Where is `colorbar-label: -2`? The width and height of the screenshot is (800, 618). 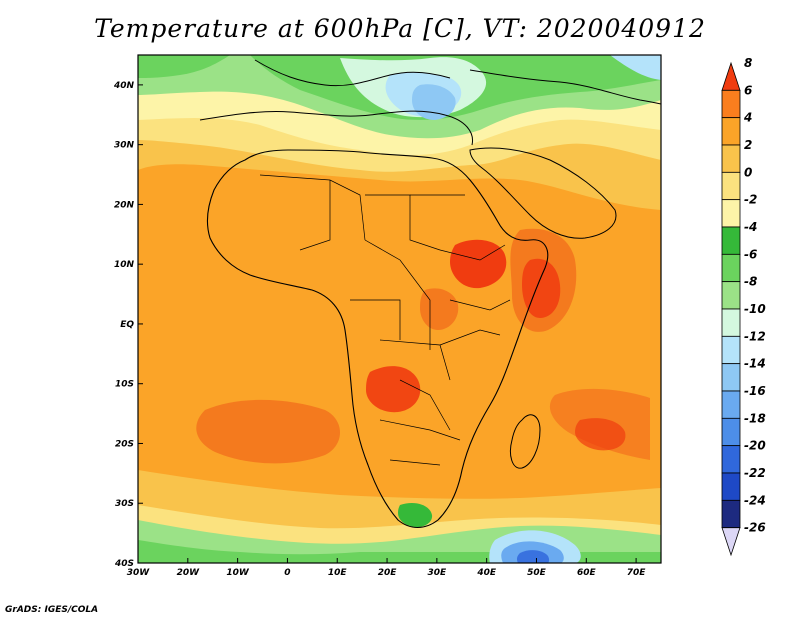
colorbar-label: -2 is located at coordinates (750, 200).